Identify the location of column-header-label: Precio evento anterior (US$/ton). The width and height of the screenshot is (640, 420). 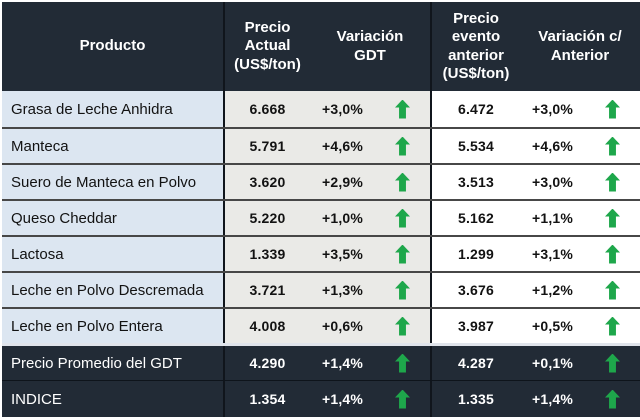
(476, 45).